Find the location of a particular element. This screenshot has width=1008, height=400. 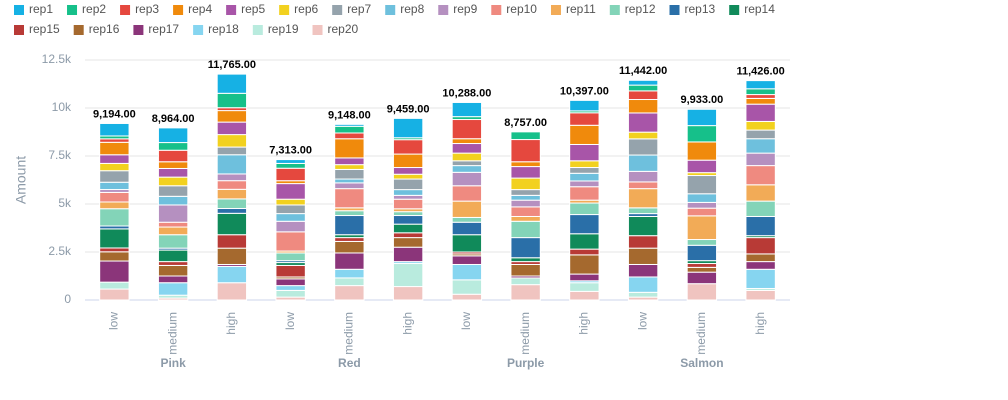

total-label: 9,148.00 is located at coordinates (349, 115).